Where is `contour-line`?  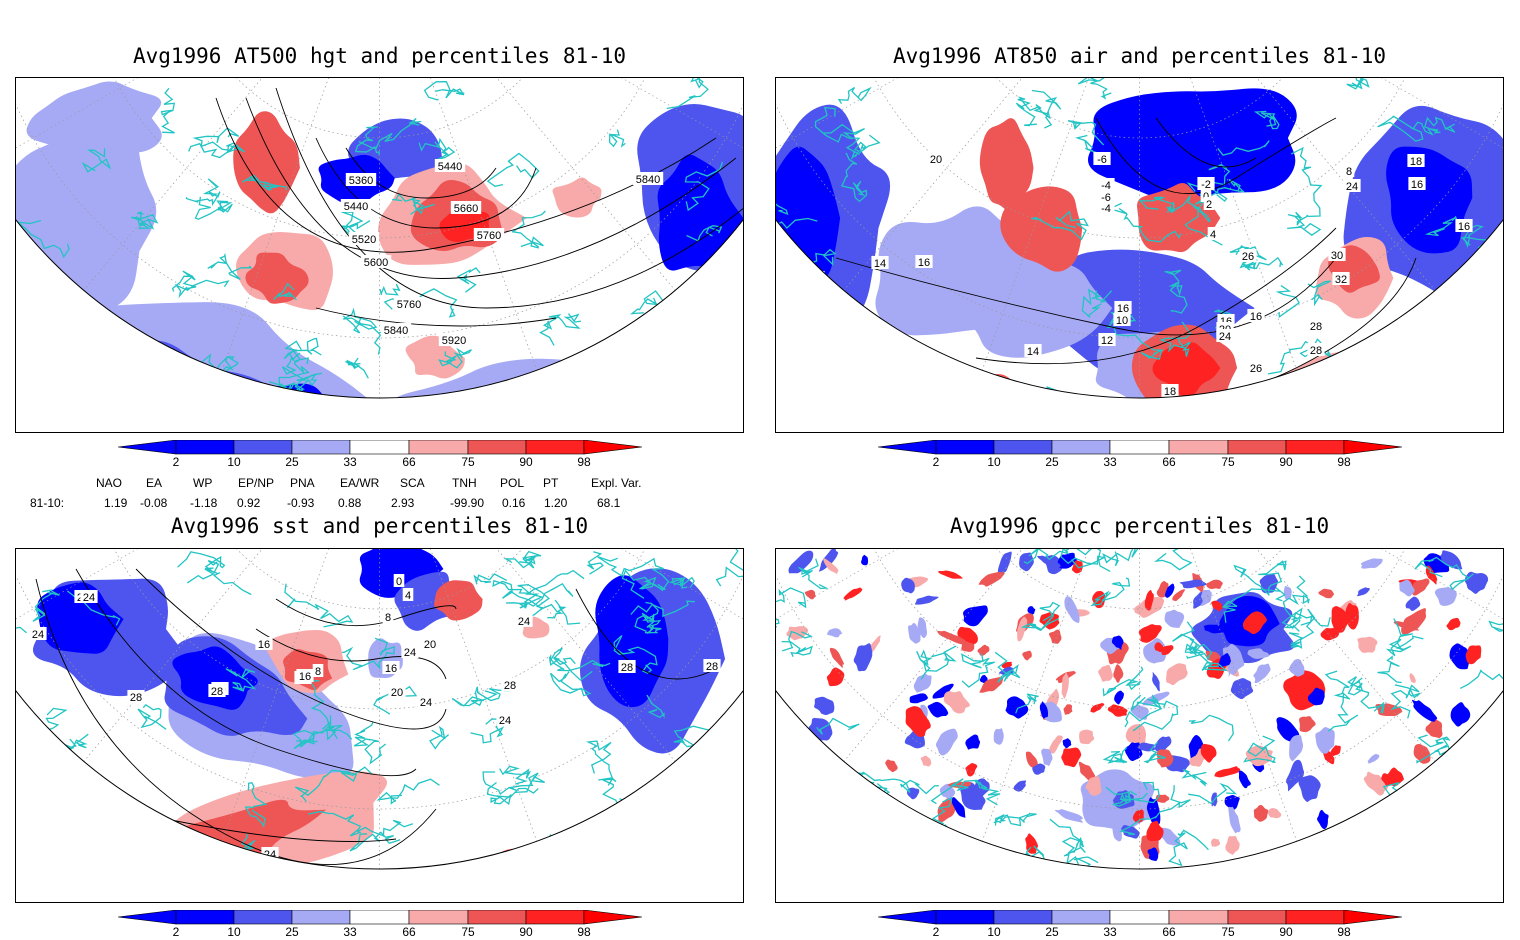
contour-line is located at coordinates (436, 317).